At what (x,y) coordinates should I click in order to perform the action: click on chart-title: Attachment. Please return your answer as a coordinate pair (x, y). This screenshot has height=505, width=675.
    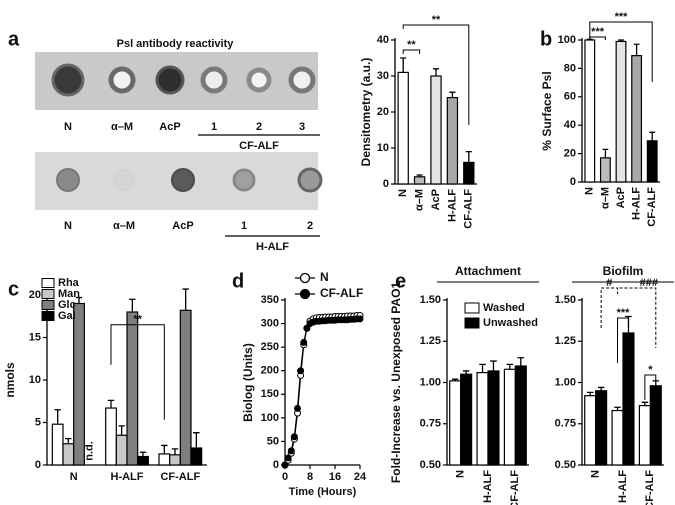
    Looking at the image, I should click on (488, 271).